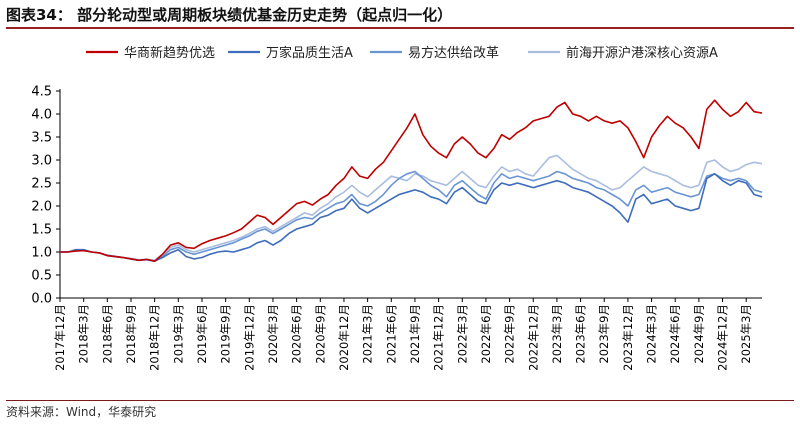 The image size is (800, 424). I want to click on x-tick-label: 2019年9月, so click(226, 334).